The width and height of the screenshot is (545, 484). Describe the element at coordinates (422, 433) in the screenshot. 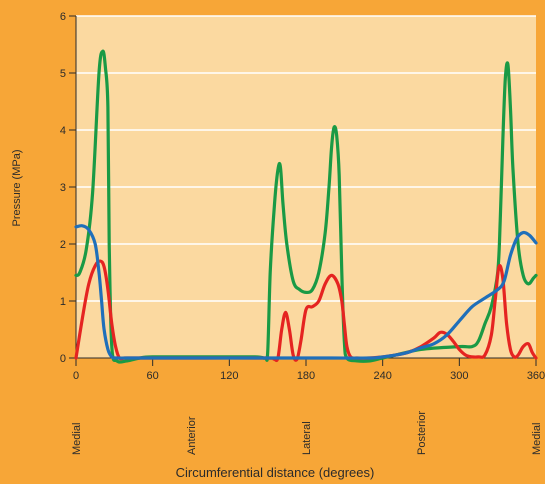

I see `anatomy-label: Posterior` at that location.